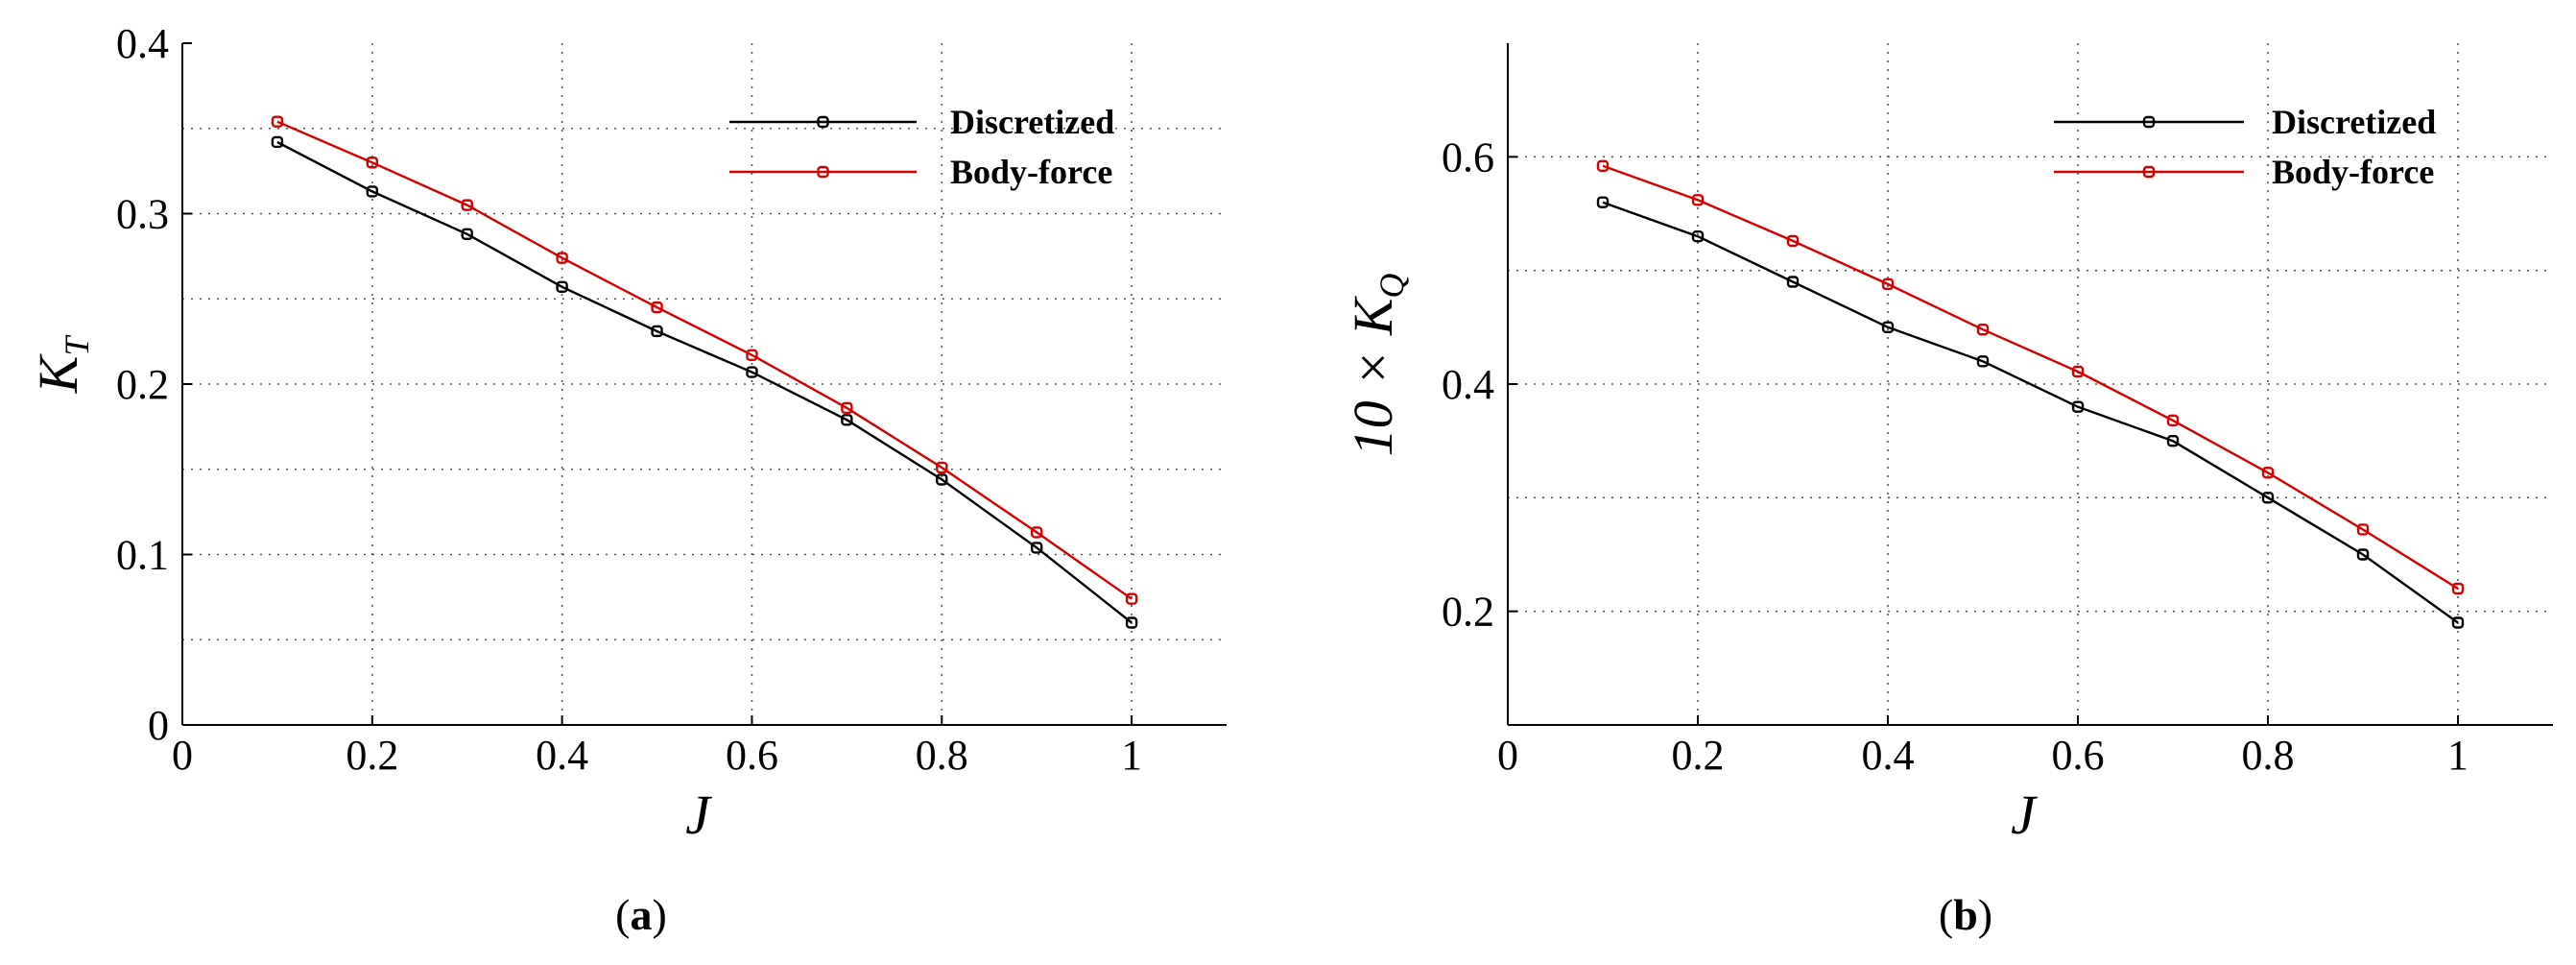 The image size is (2576, 965). What do you see at coordinates (142, 214) in the screenshot?
I see `y-tick-label: 0.3` at bounding box center [142, 214].